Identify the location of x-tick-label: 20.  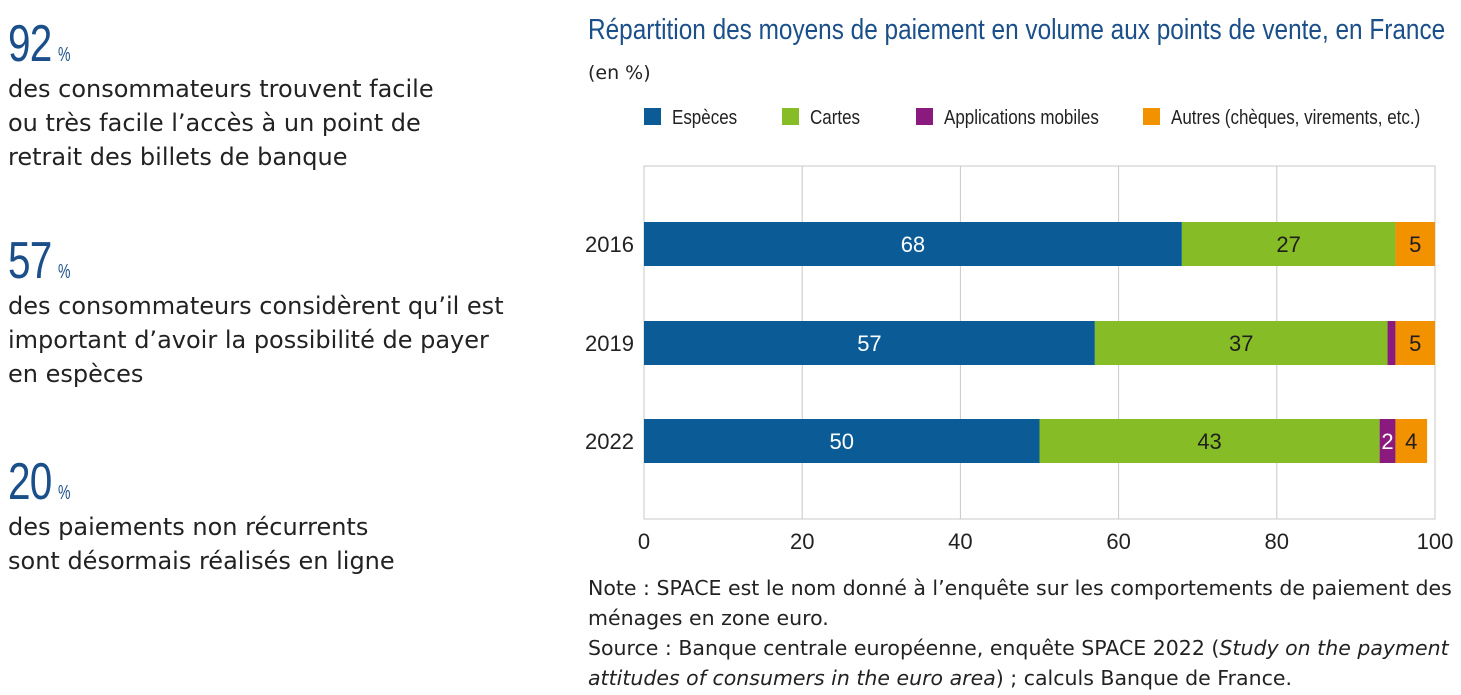
(802, 541).